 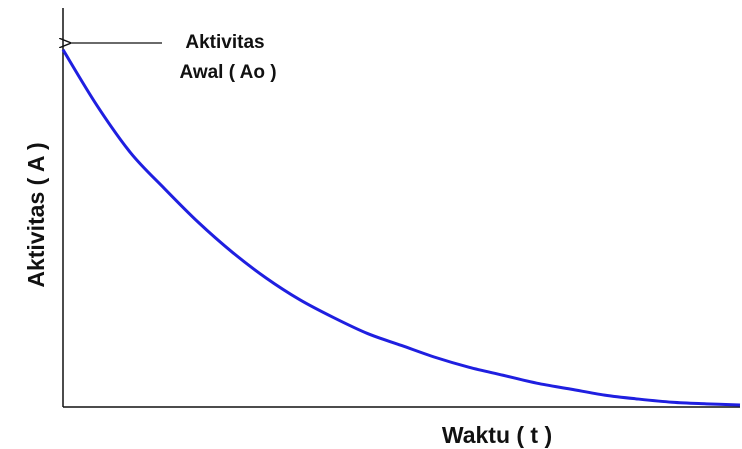 What do you see at coordinates (497, 435) in the screenshot?
I see `x-axis-label: Waktu ( t )` at bounding box center [497, 435].